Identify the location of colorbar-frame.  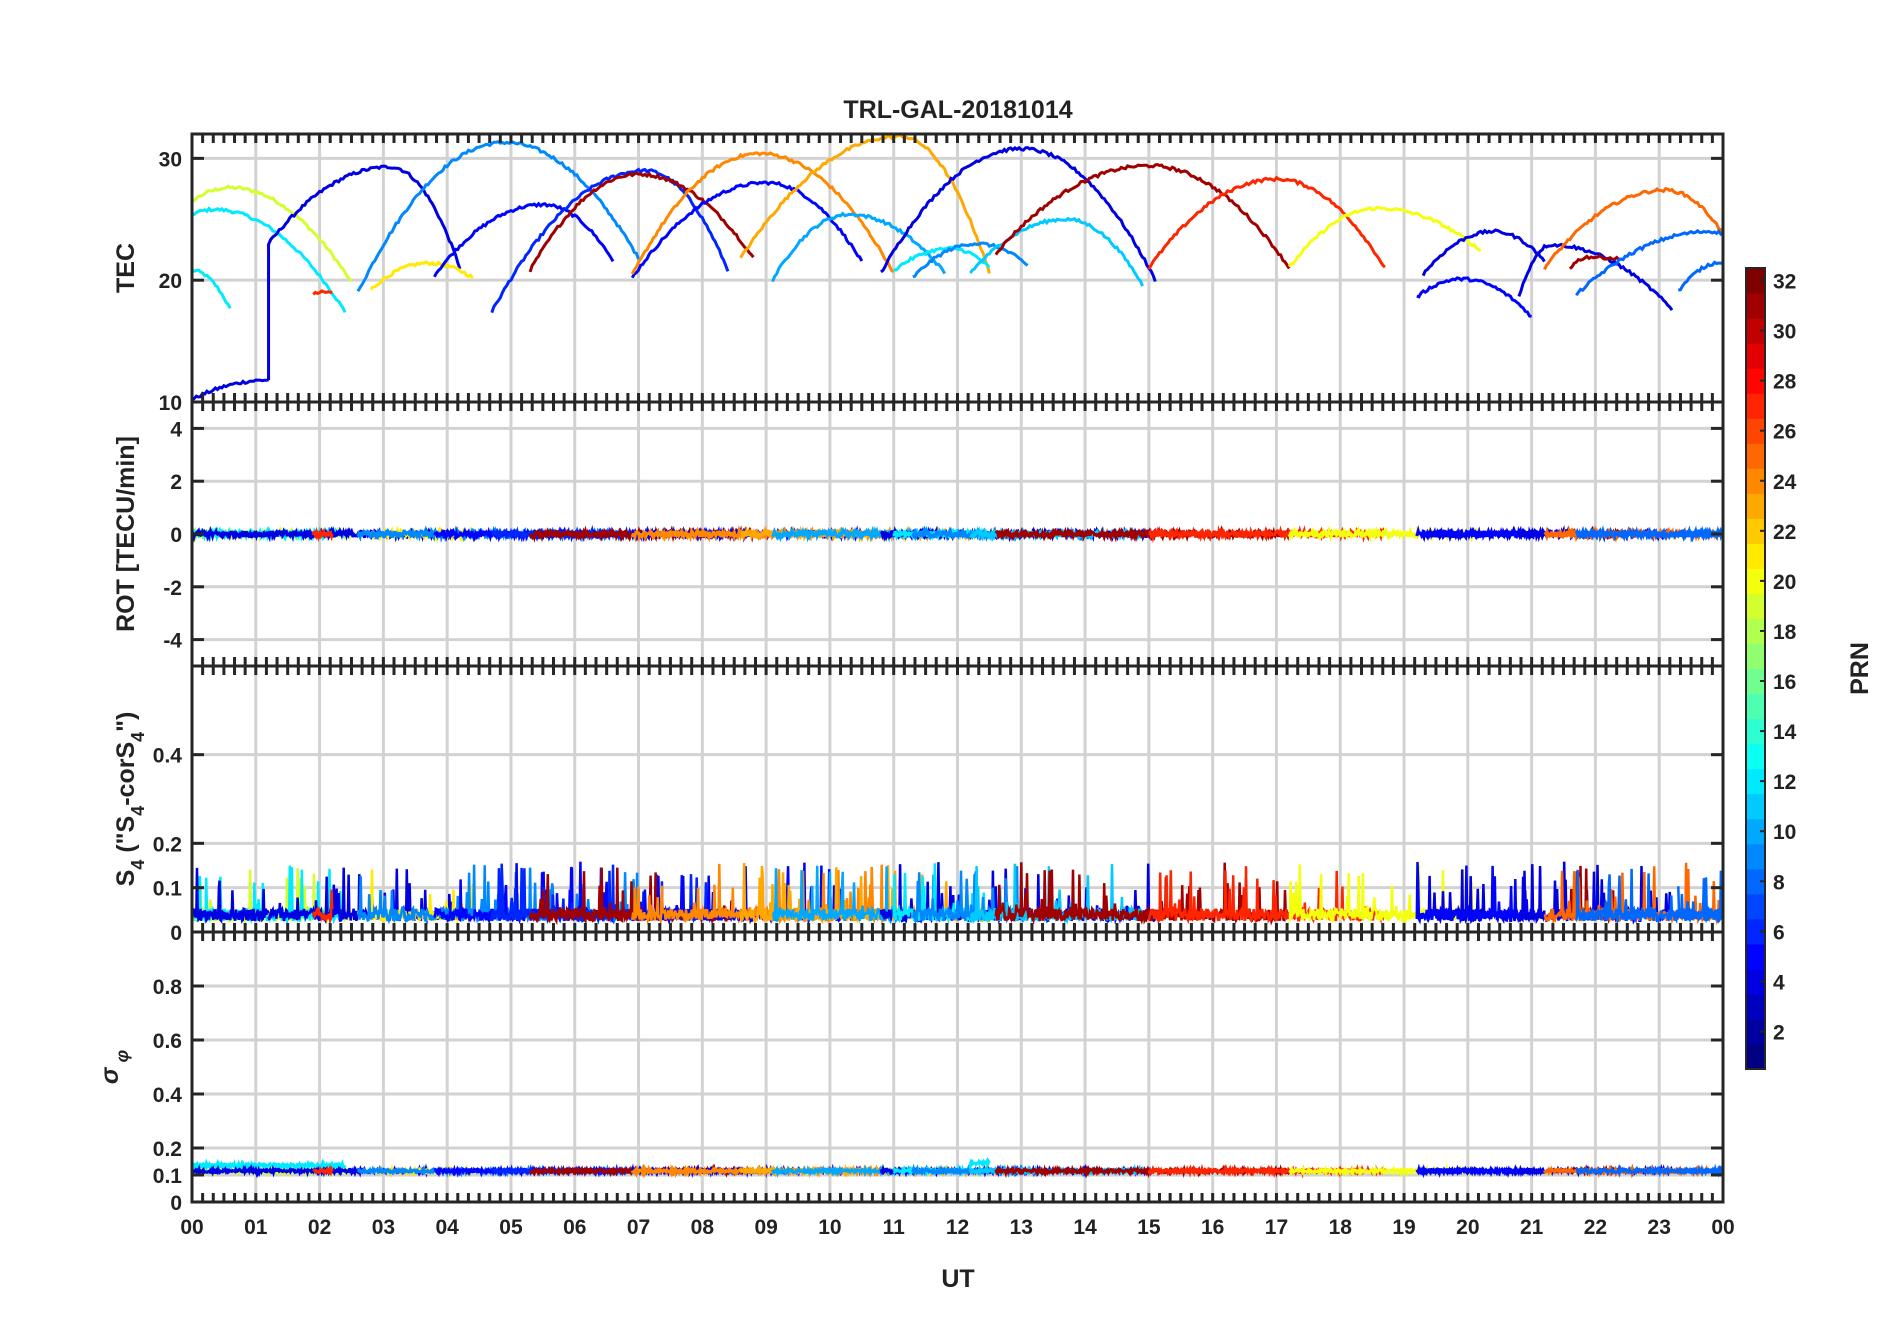
(1755, 668).